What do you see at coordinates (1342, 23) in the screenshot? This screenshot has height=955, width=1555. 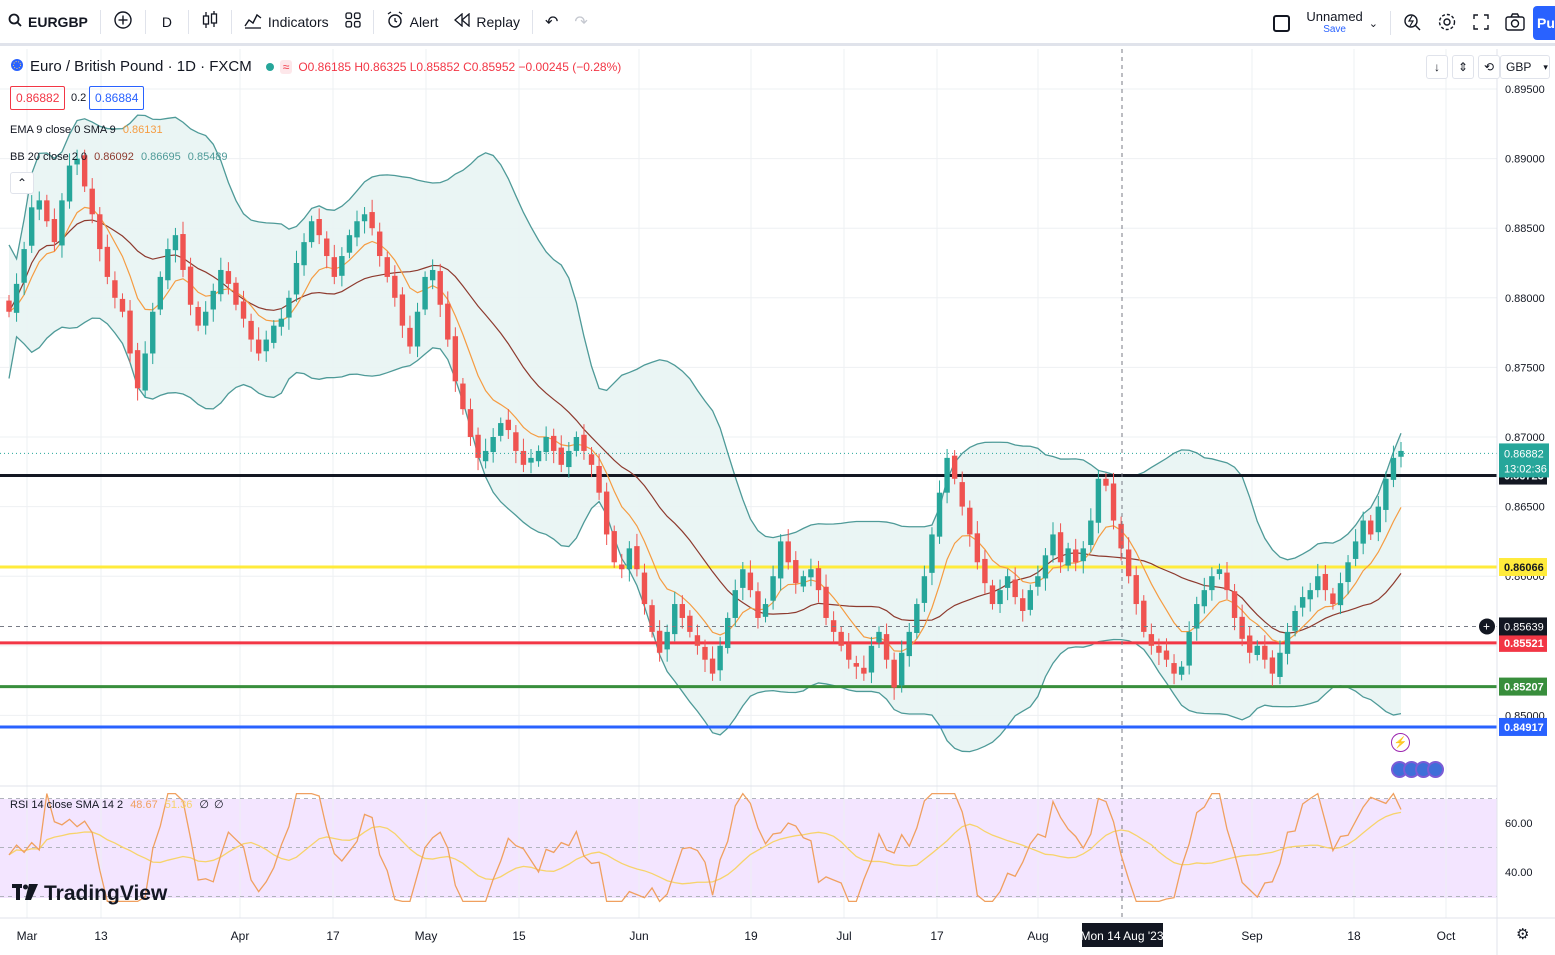 I see `layout-name-button: Unnamed Save ⌄` at bounding box center [1342, 23].